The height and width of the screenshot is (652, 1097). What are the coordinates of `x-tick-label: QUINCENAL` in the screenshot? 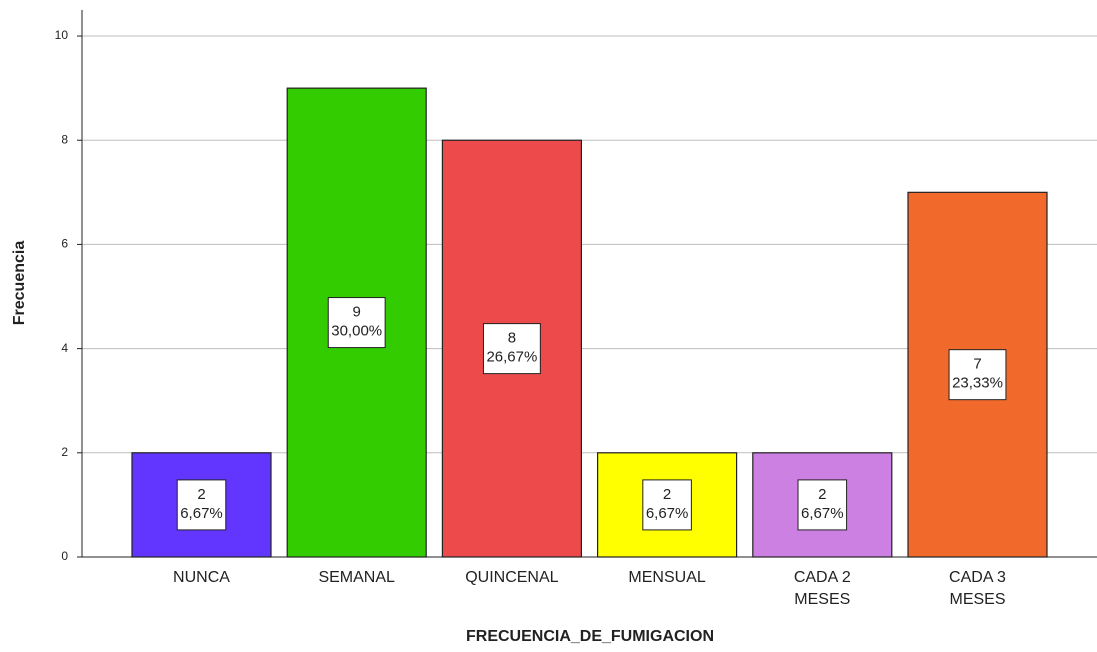 It's located at (512, 577).